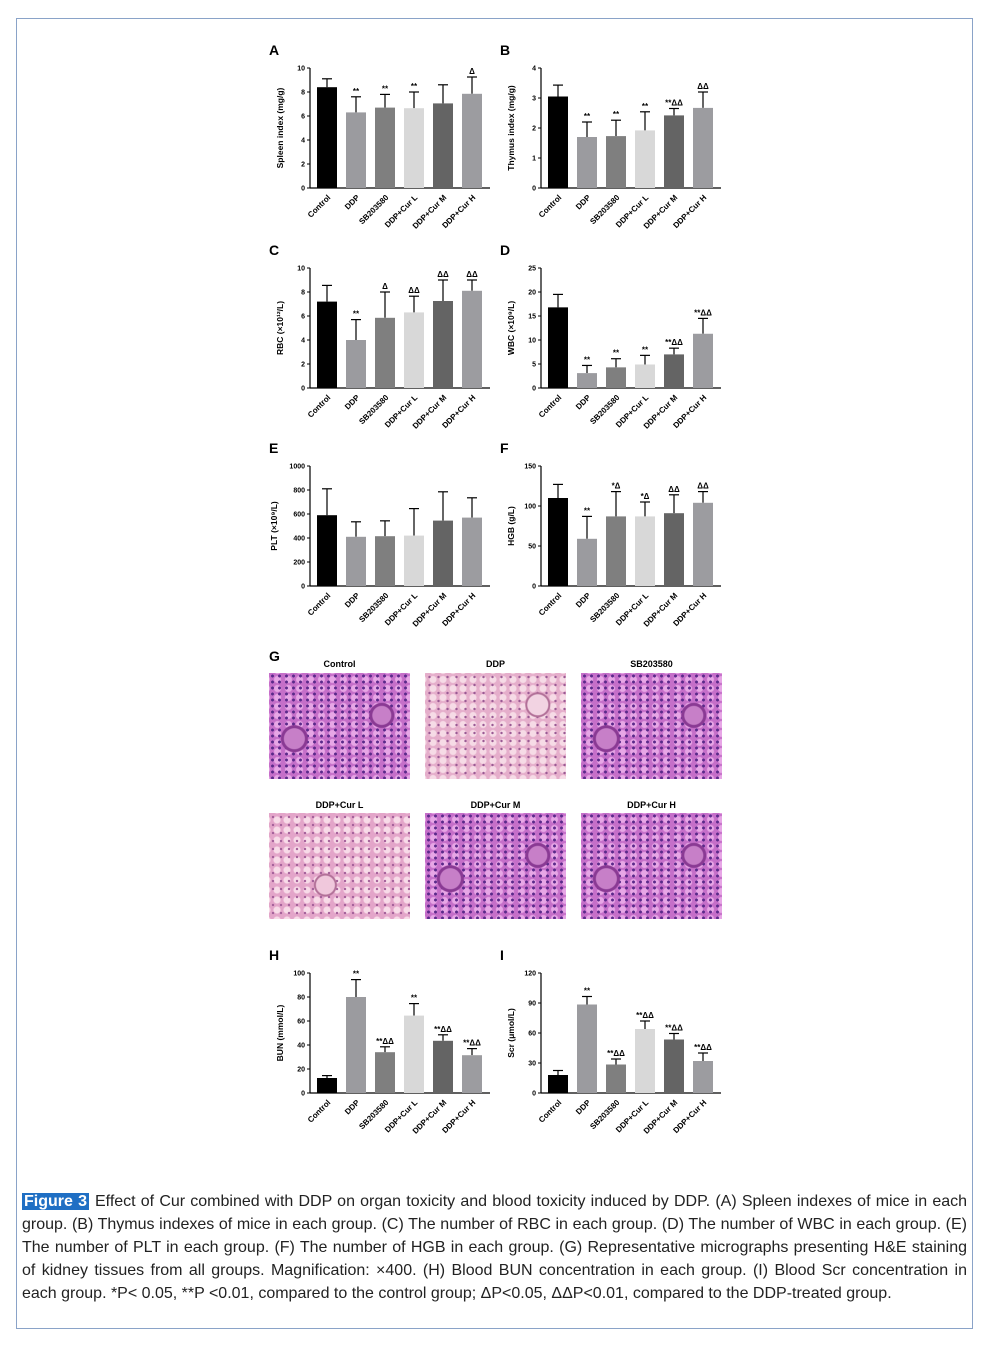  I want to click on panel-label: C, so click(274, 250).